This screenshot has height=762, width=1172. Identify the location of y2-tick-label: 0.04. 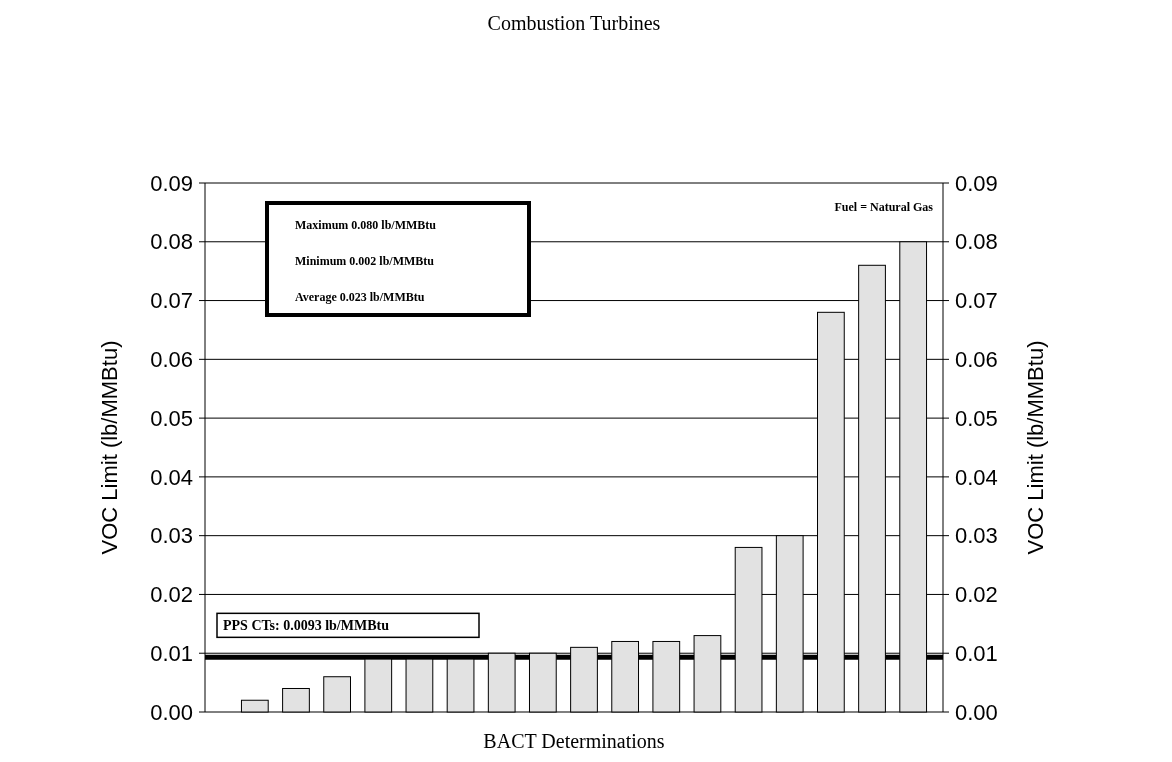
(976, 477).